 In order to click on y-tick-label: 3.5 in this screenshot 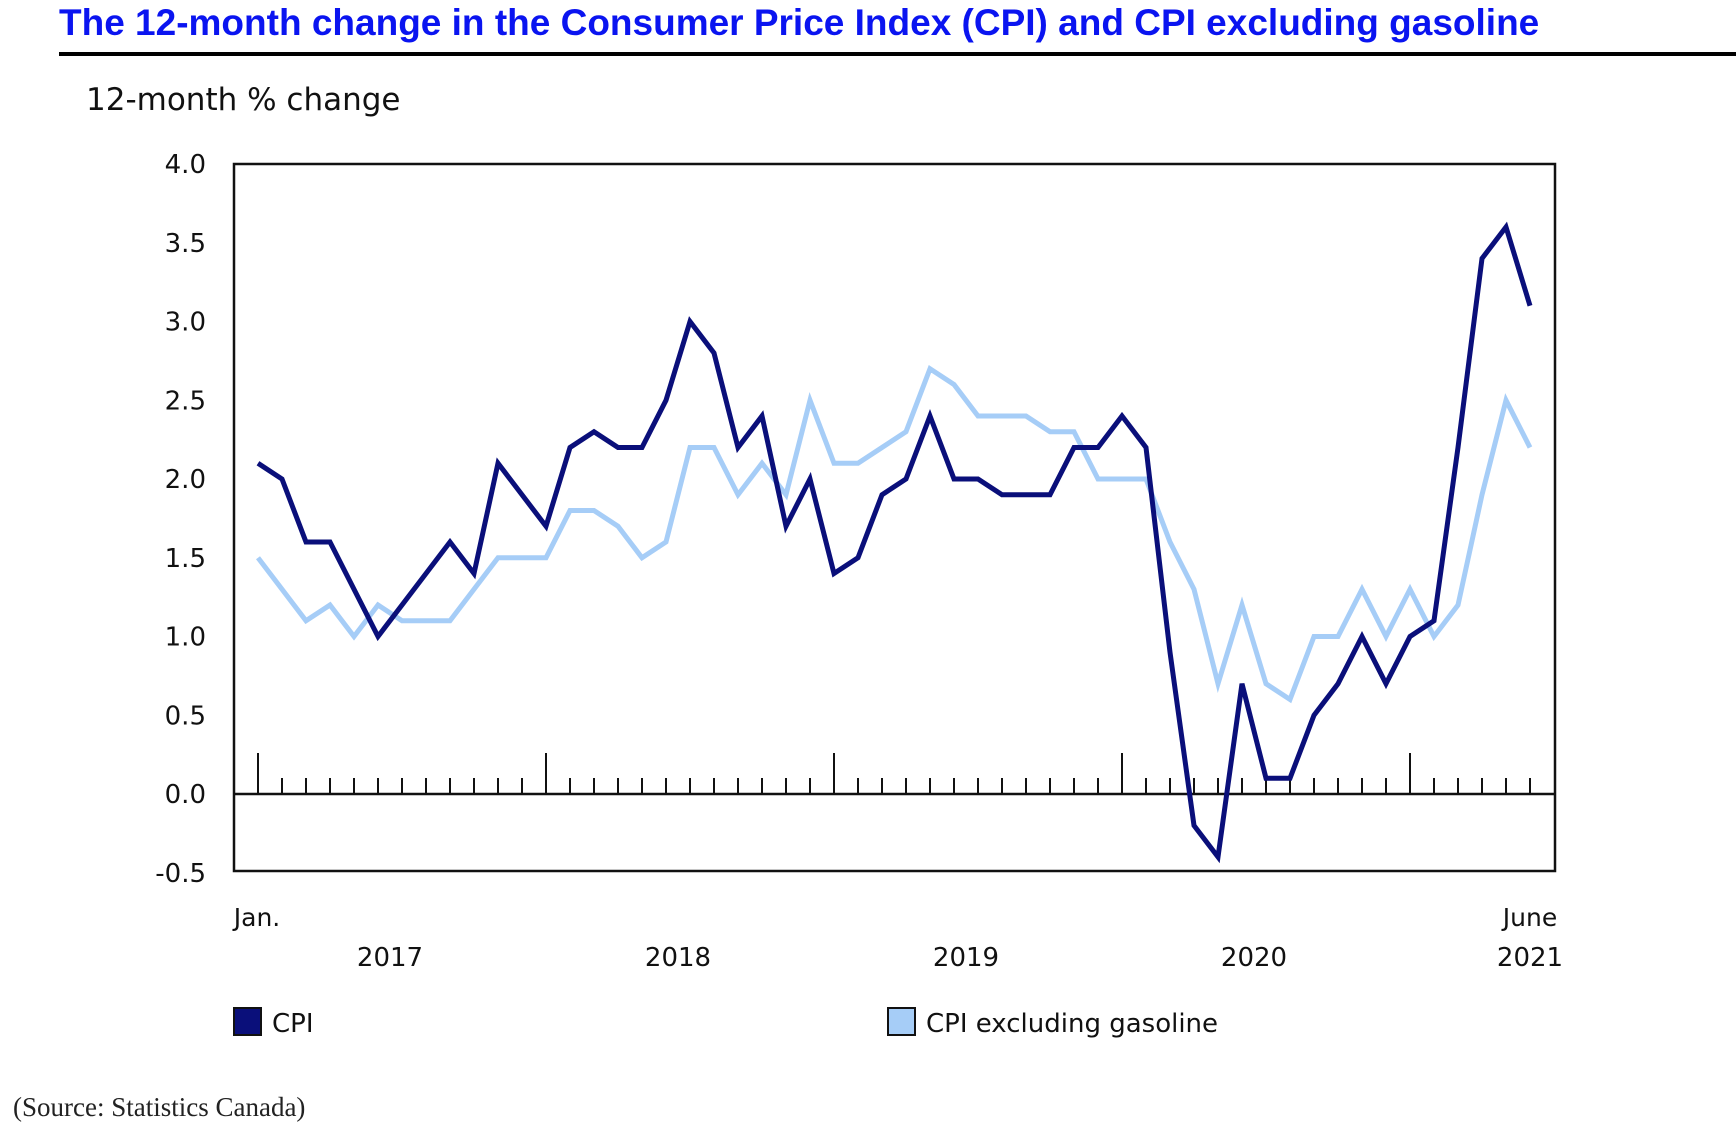, I will do `click(185, 244)`.